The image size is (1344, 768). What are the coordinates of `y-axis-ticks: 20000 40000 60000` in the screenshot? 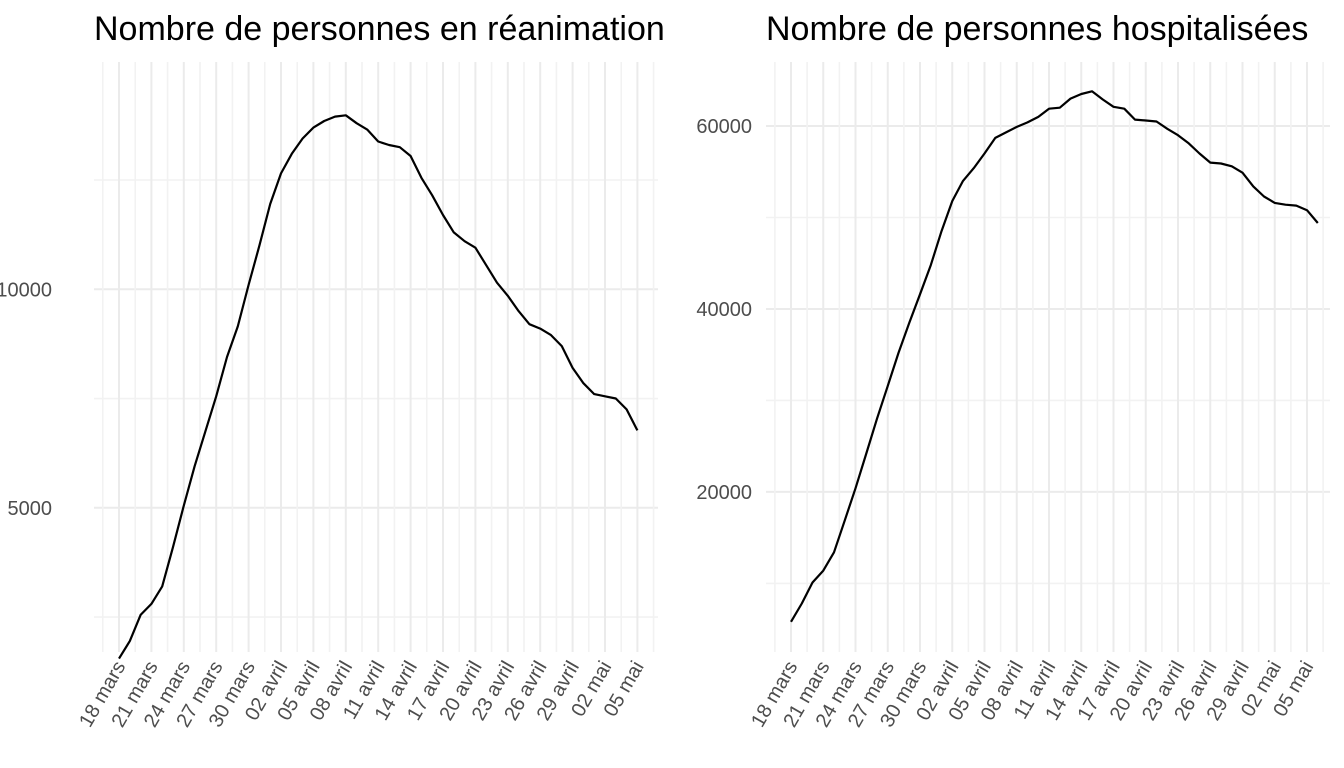 It's located at (724, 310).